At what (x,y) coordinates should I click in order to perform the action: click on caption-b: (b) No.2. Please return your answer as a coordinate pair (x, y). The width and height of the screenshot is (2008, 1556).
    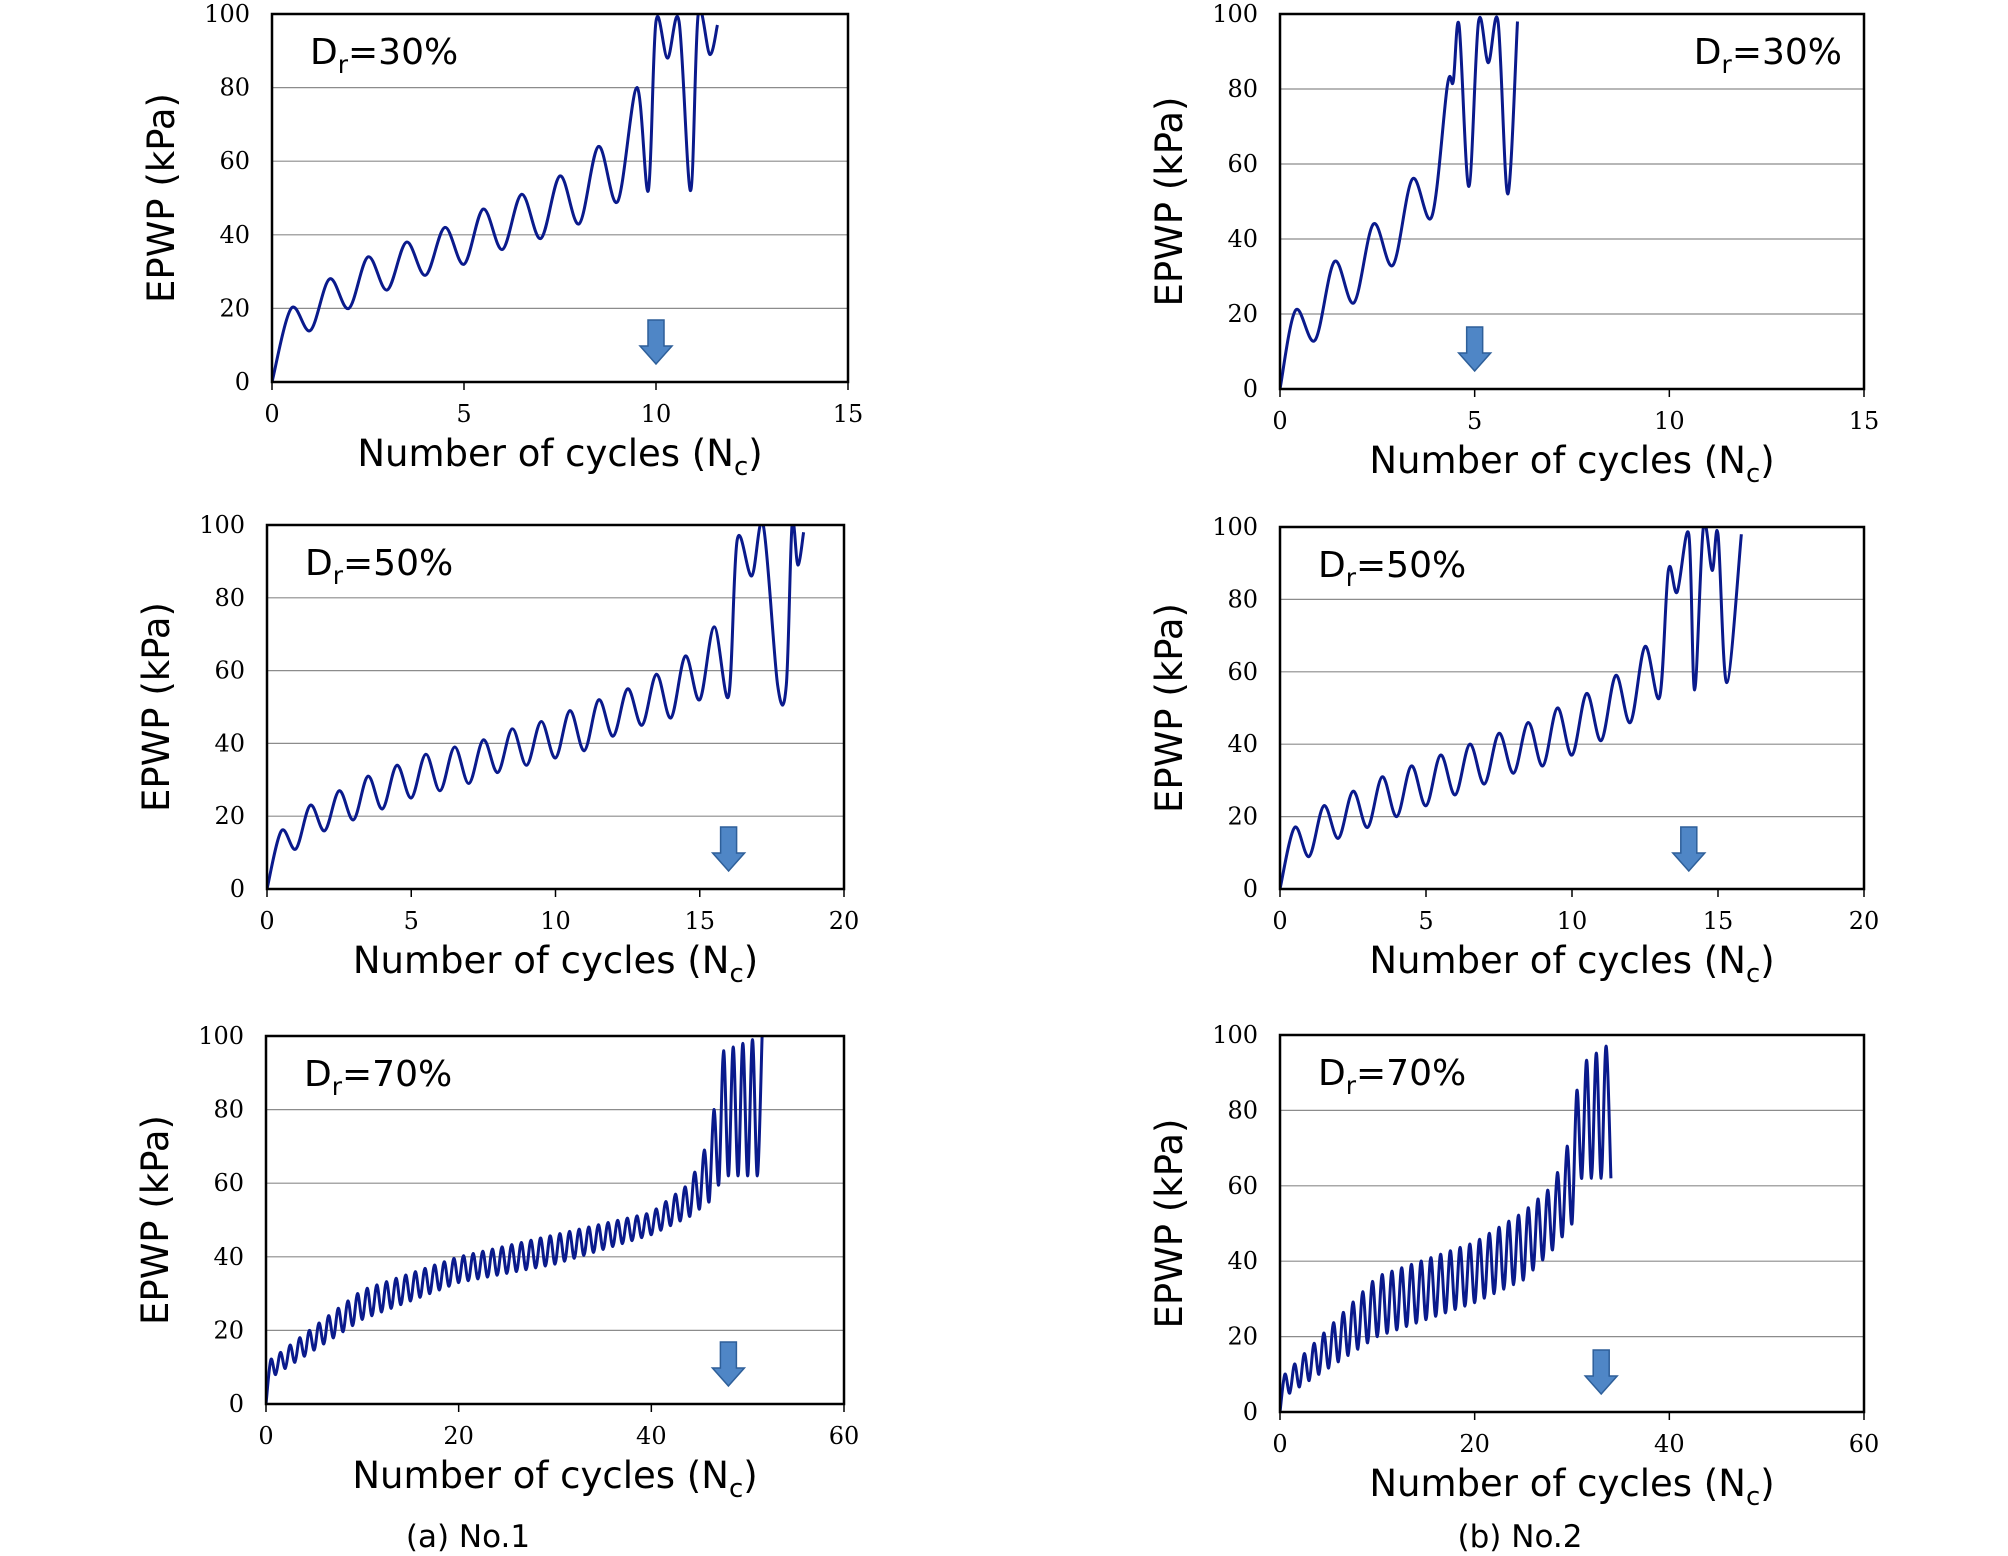
    Looking at the image, I should click on (1520, 1537).